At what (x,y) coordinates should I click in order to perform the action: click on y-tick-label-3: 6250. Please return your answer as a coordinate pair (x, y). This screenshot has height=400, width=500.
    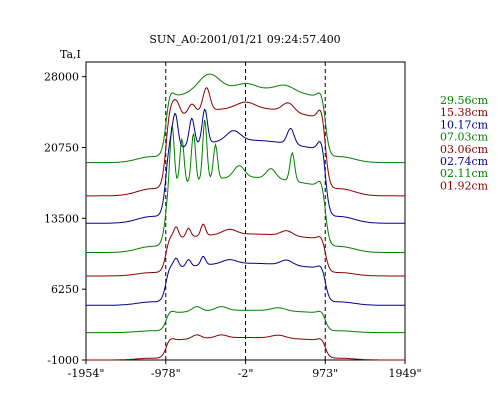
    Looking at the image, I should click on (65, 289).